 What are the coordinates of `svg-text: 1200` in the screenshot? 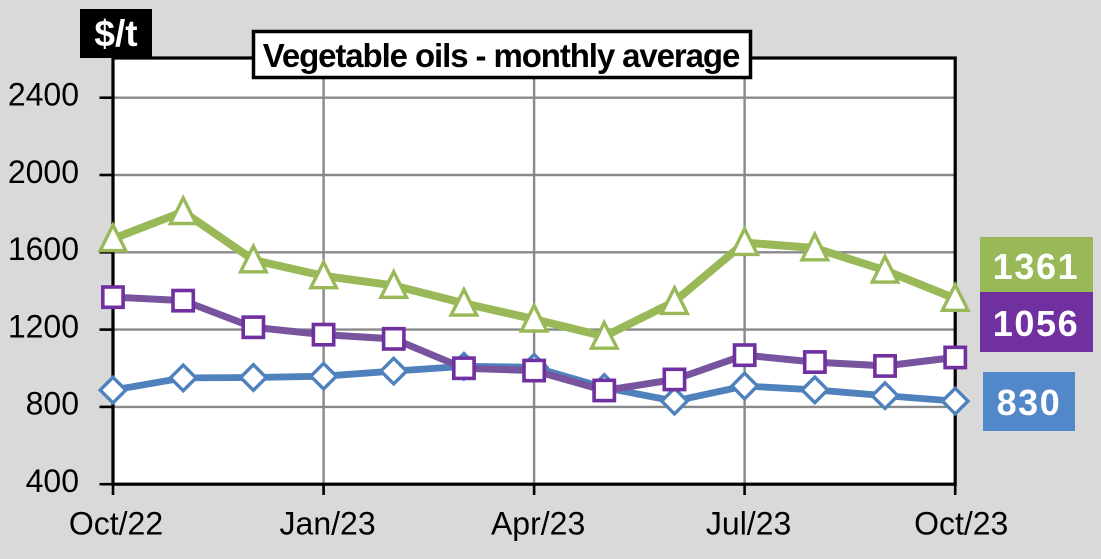 It's located at (43, 326).